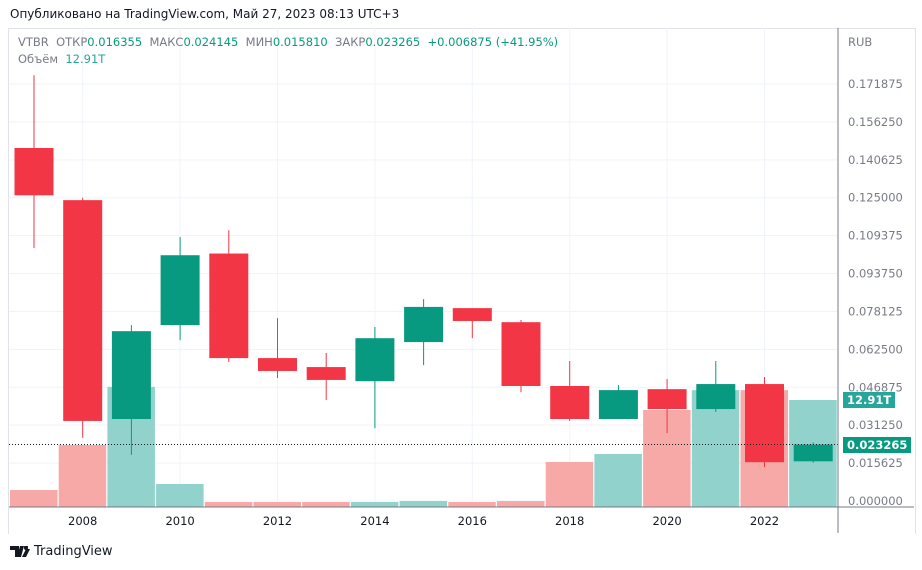 This screenshot has width=922, height=570. I want to click on price-tick-label: 0.093750, so click(875, 274).